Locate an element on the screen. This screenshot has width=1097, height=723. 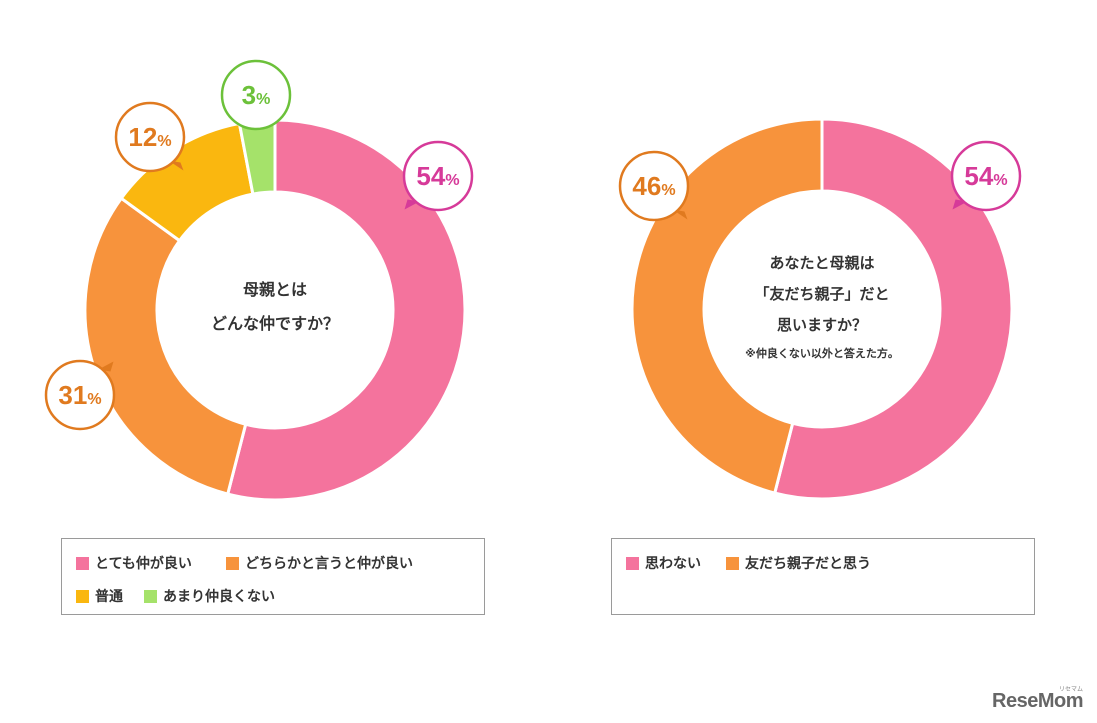
center-title-line: あなたと母親は is located at coordinates (821, 263).